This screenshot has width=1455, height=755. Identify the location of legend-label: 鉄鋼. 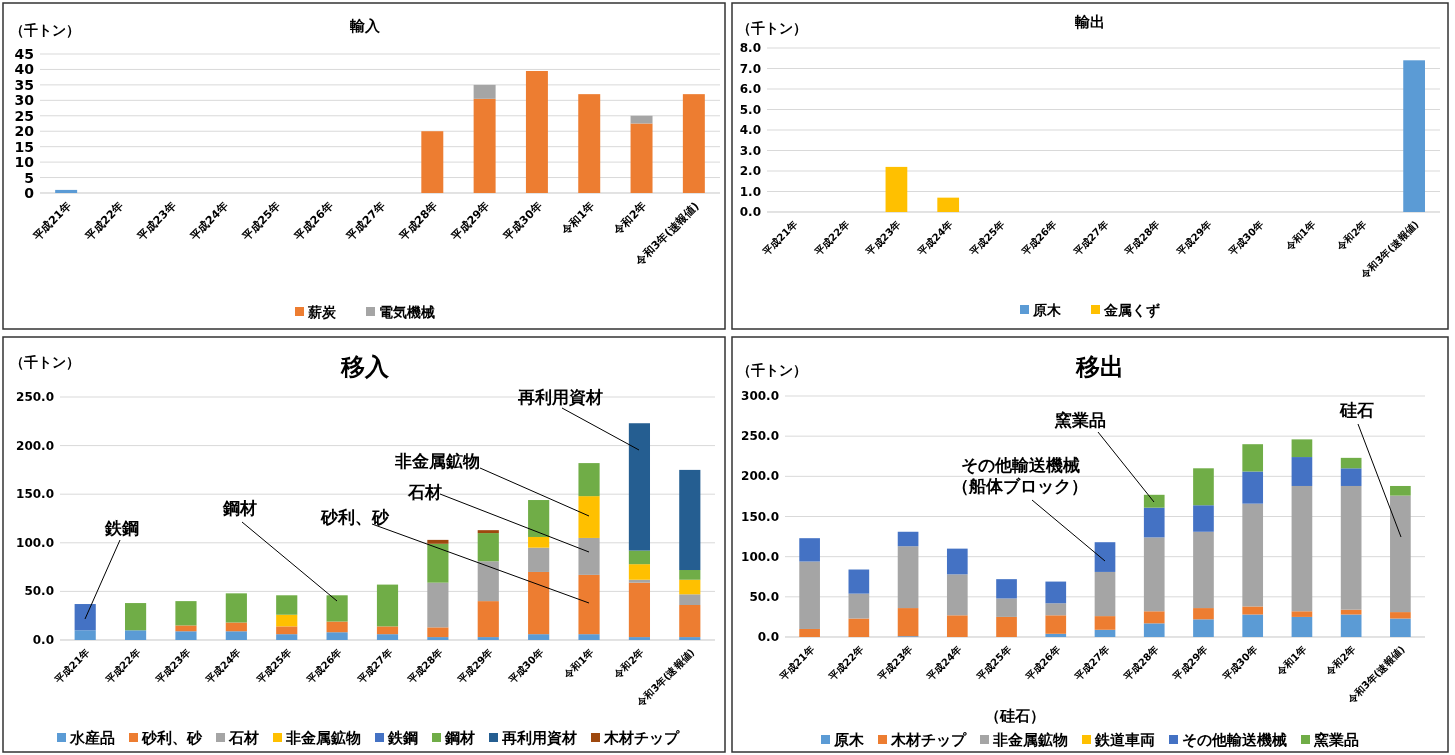
(402, 738).